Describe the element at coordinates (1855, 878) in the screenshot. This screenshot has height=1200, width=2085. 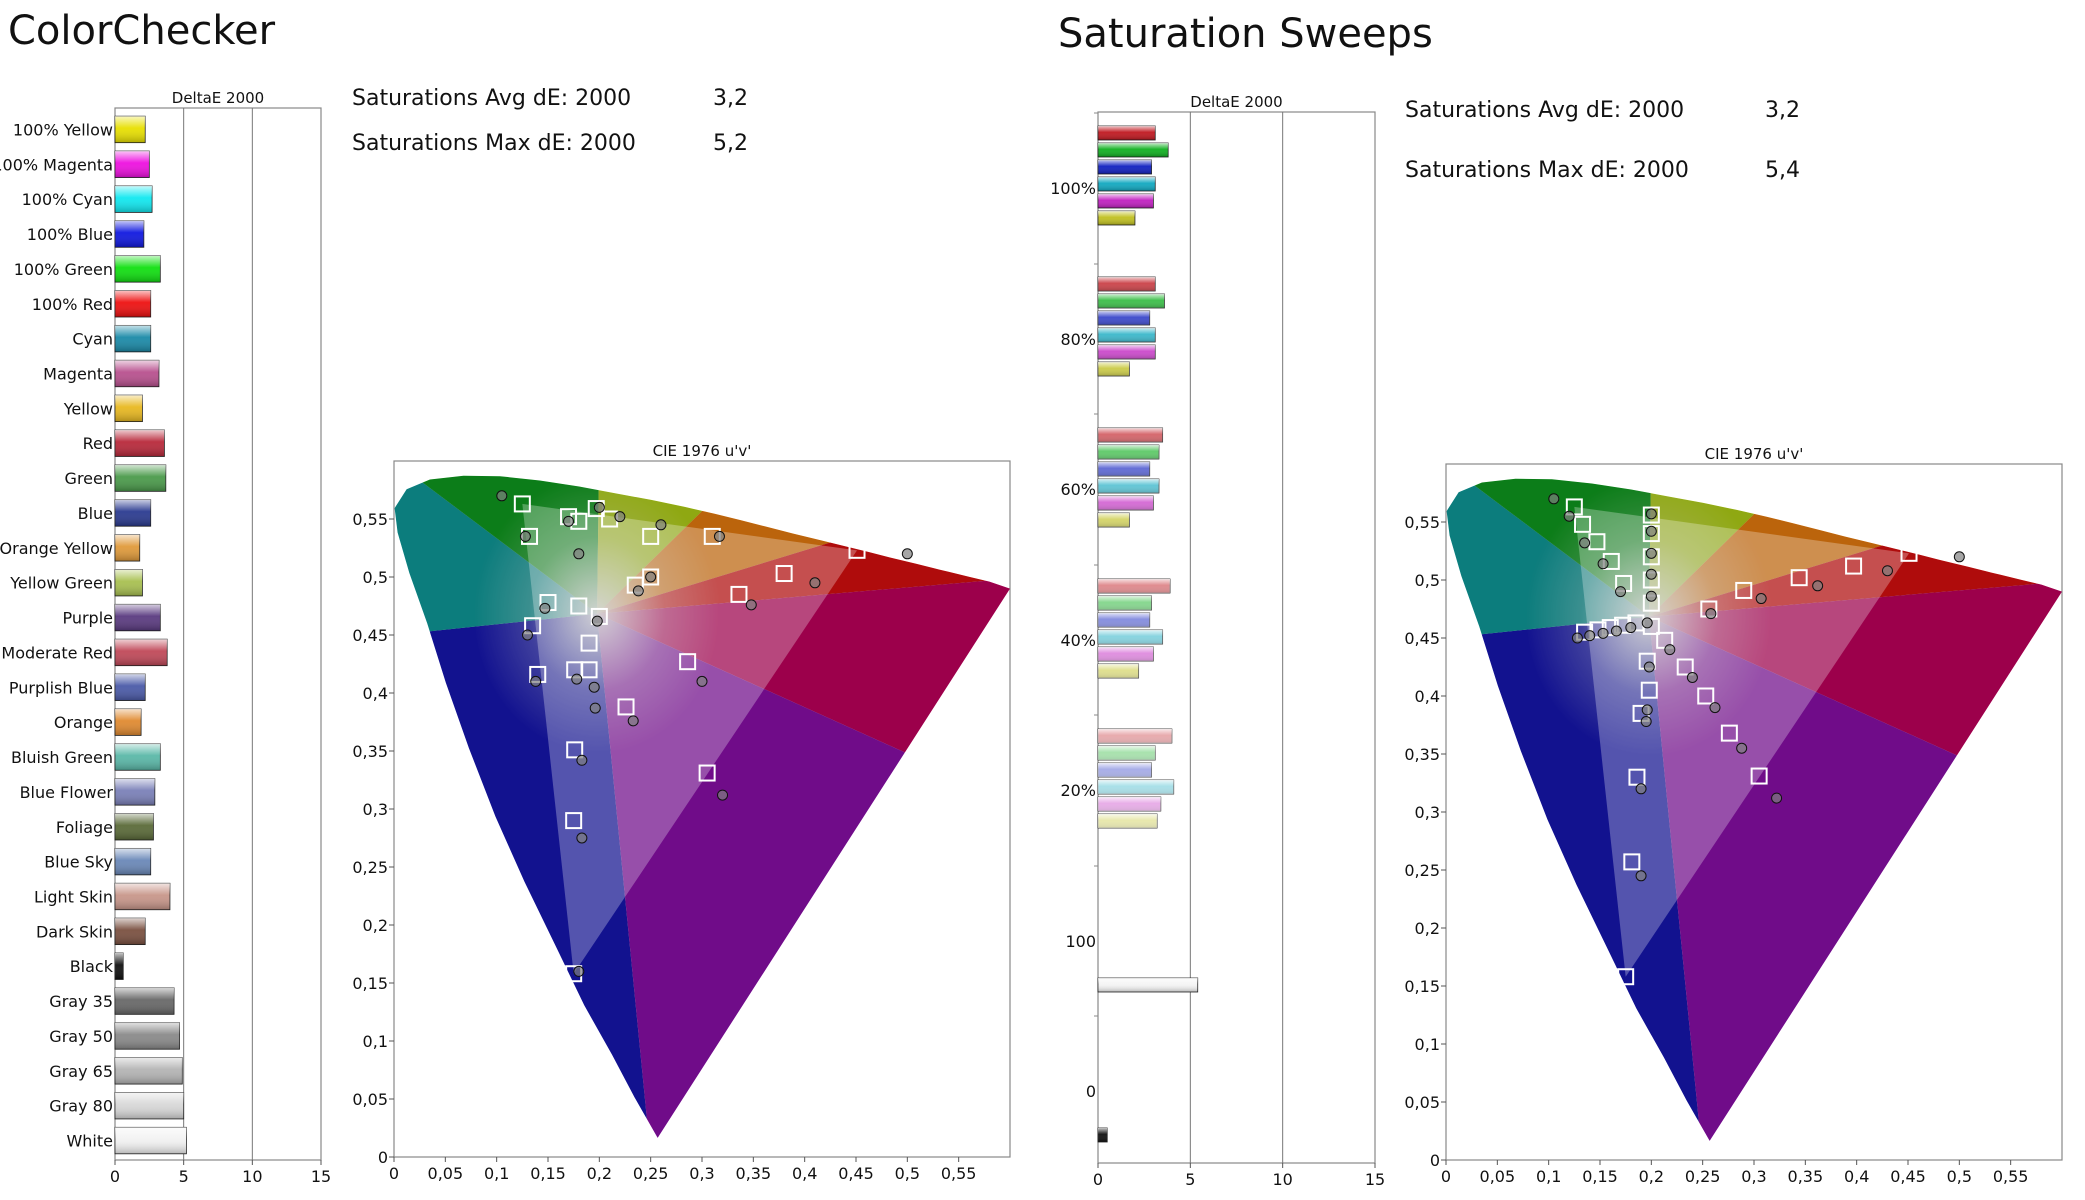
I see `cie-color-sector` at that location.